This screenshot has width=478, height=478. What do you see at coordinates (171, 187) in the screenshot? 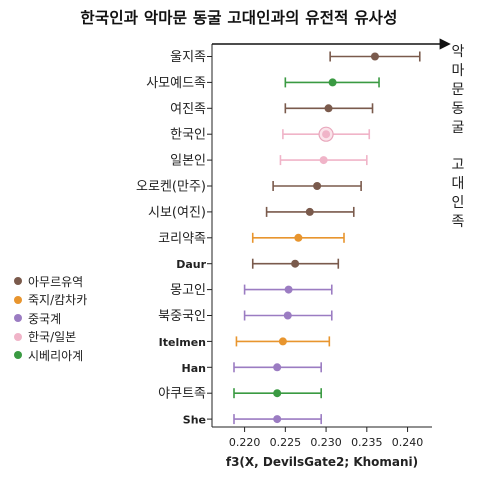
I see `category-label: 오로켄(만주)` at bounding box center [171, 187].